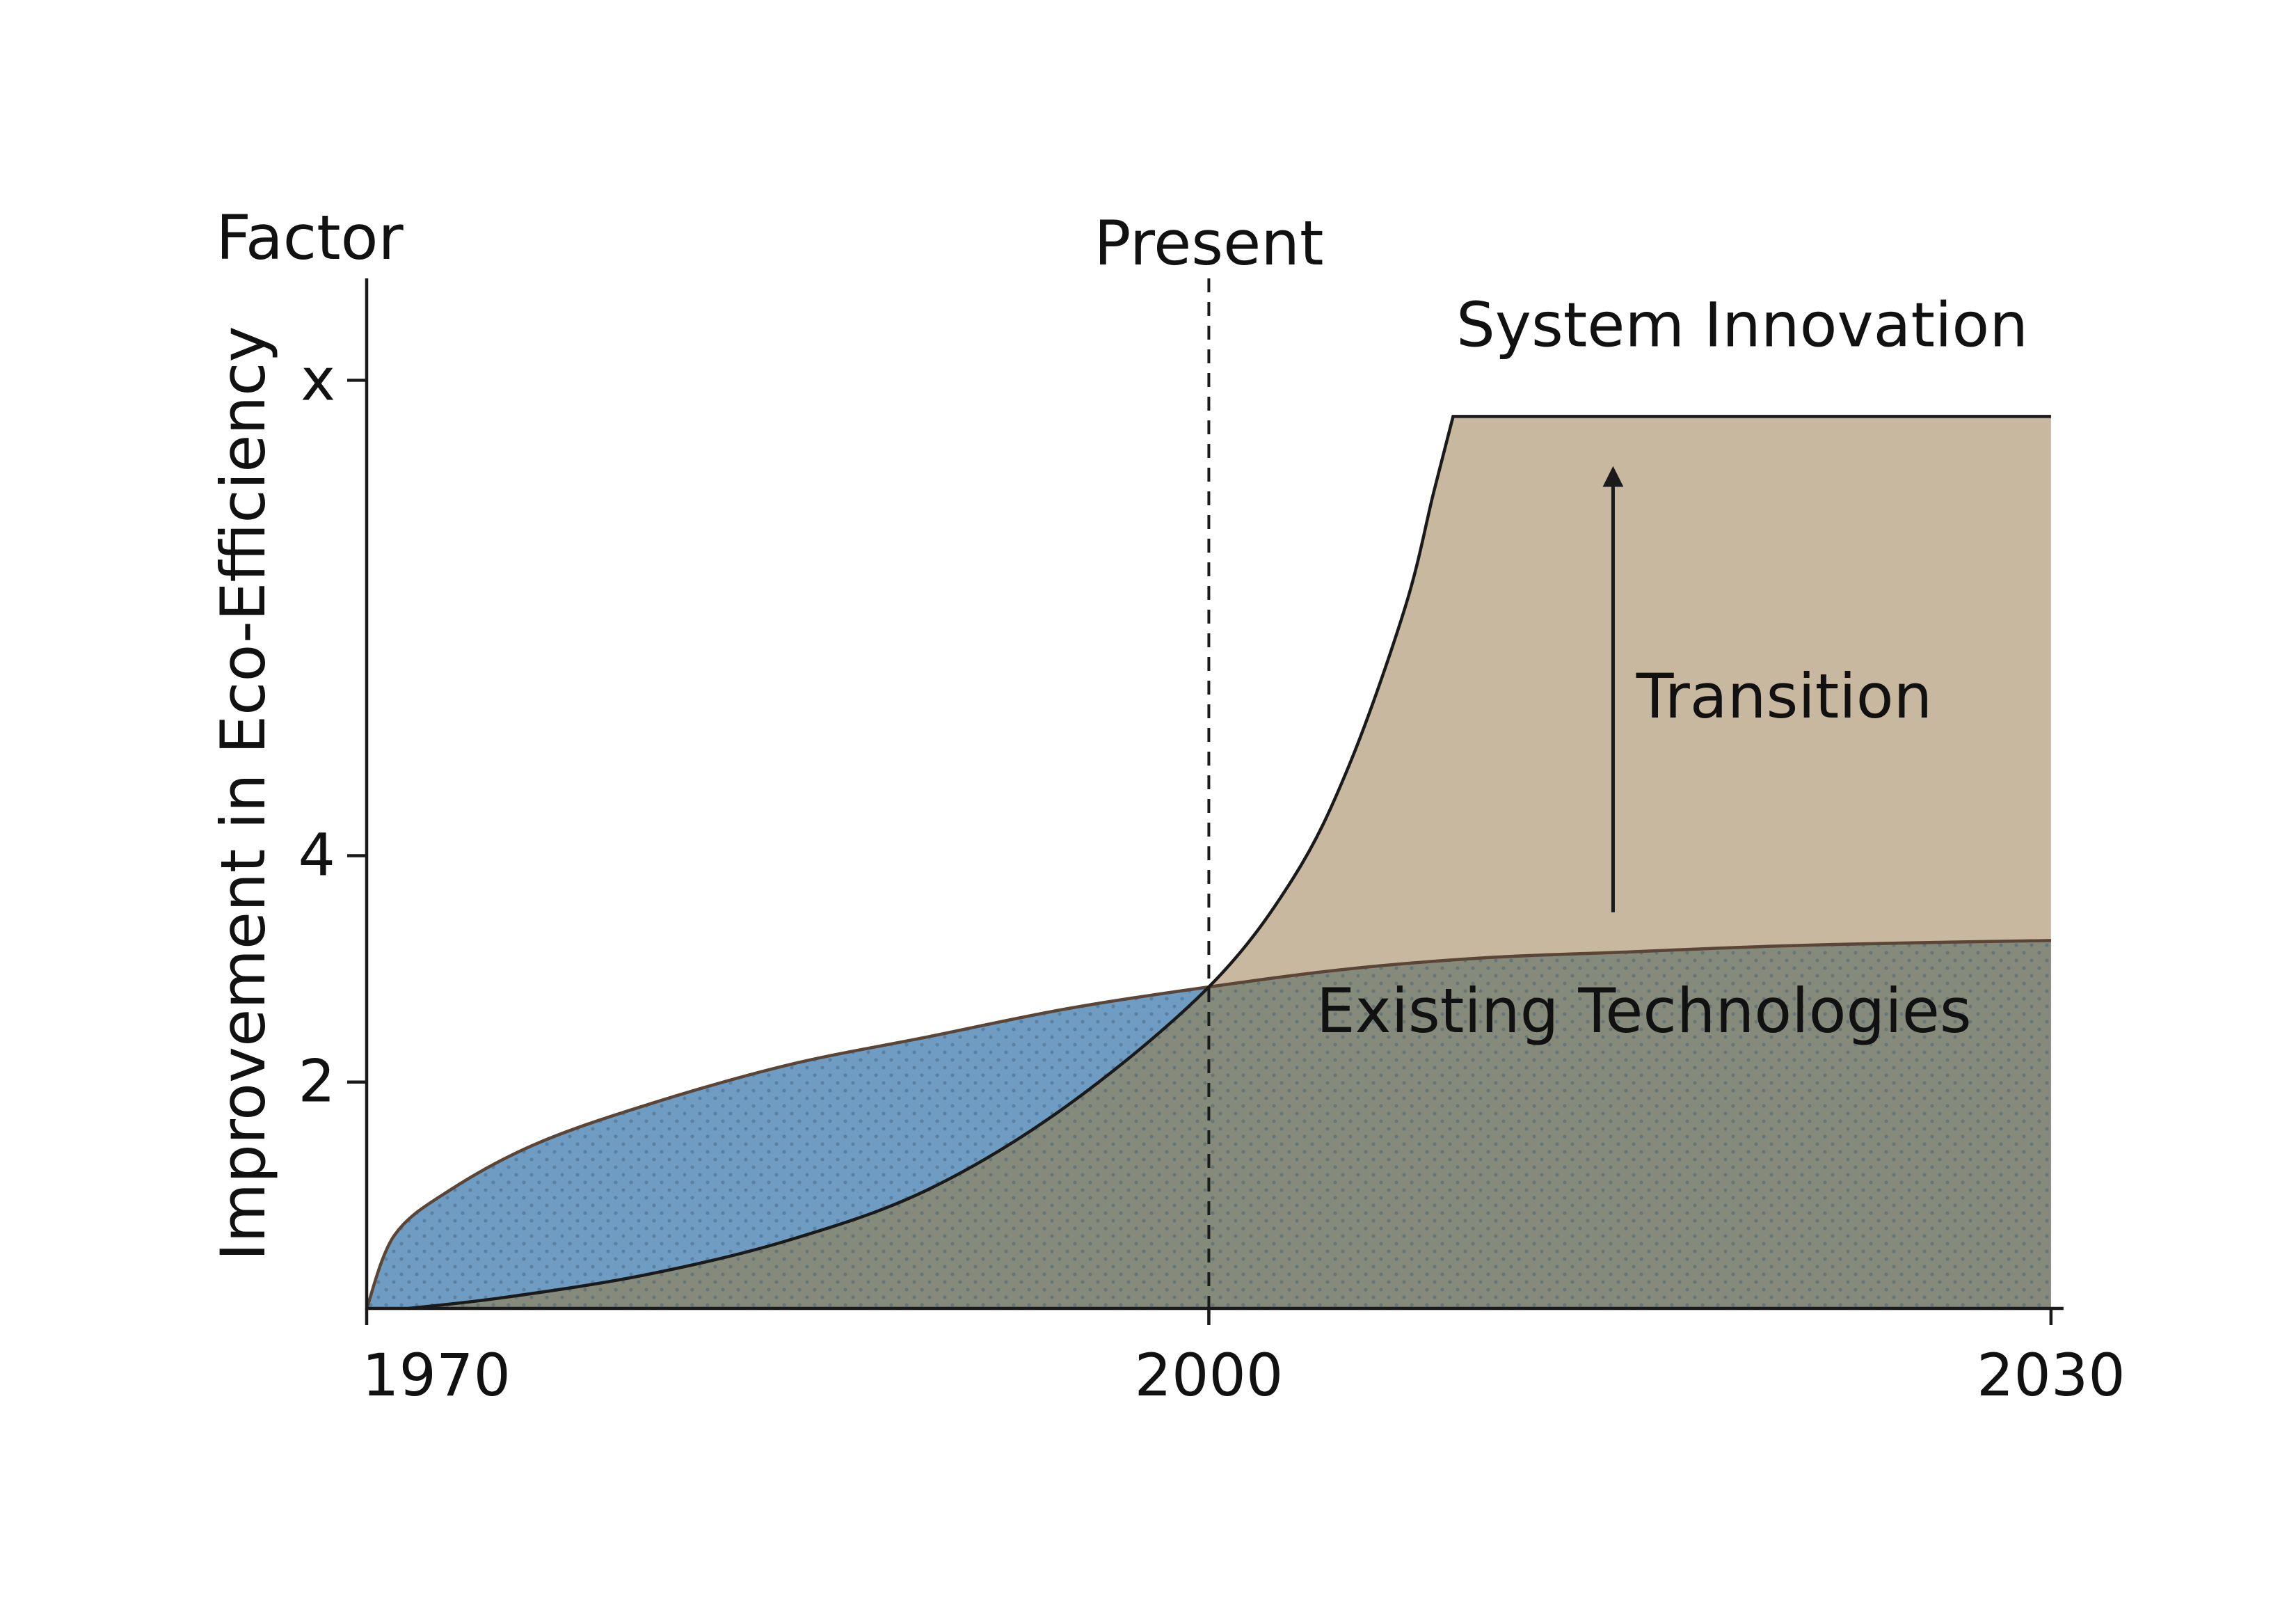 The image size is (2296, 1607). What do you see at coordinates (1208, 243) in the screenshot?
I see `present-label: Present` at bounding box center [1208, 243].